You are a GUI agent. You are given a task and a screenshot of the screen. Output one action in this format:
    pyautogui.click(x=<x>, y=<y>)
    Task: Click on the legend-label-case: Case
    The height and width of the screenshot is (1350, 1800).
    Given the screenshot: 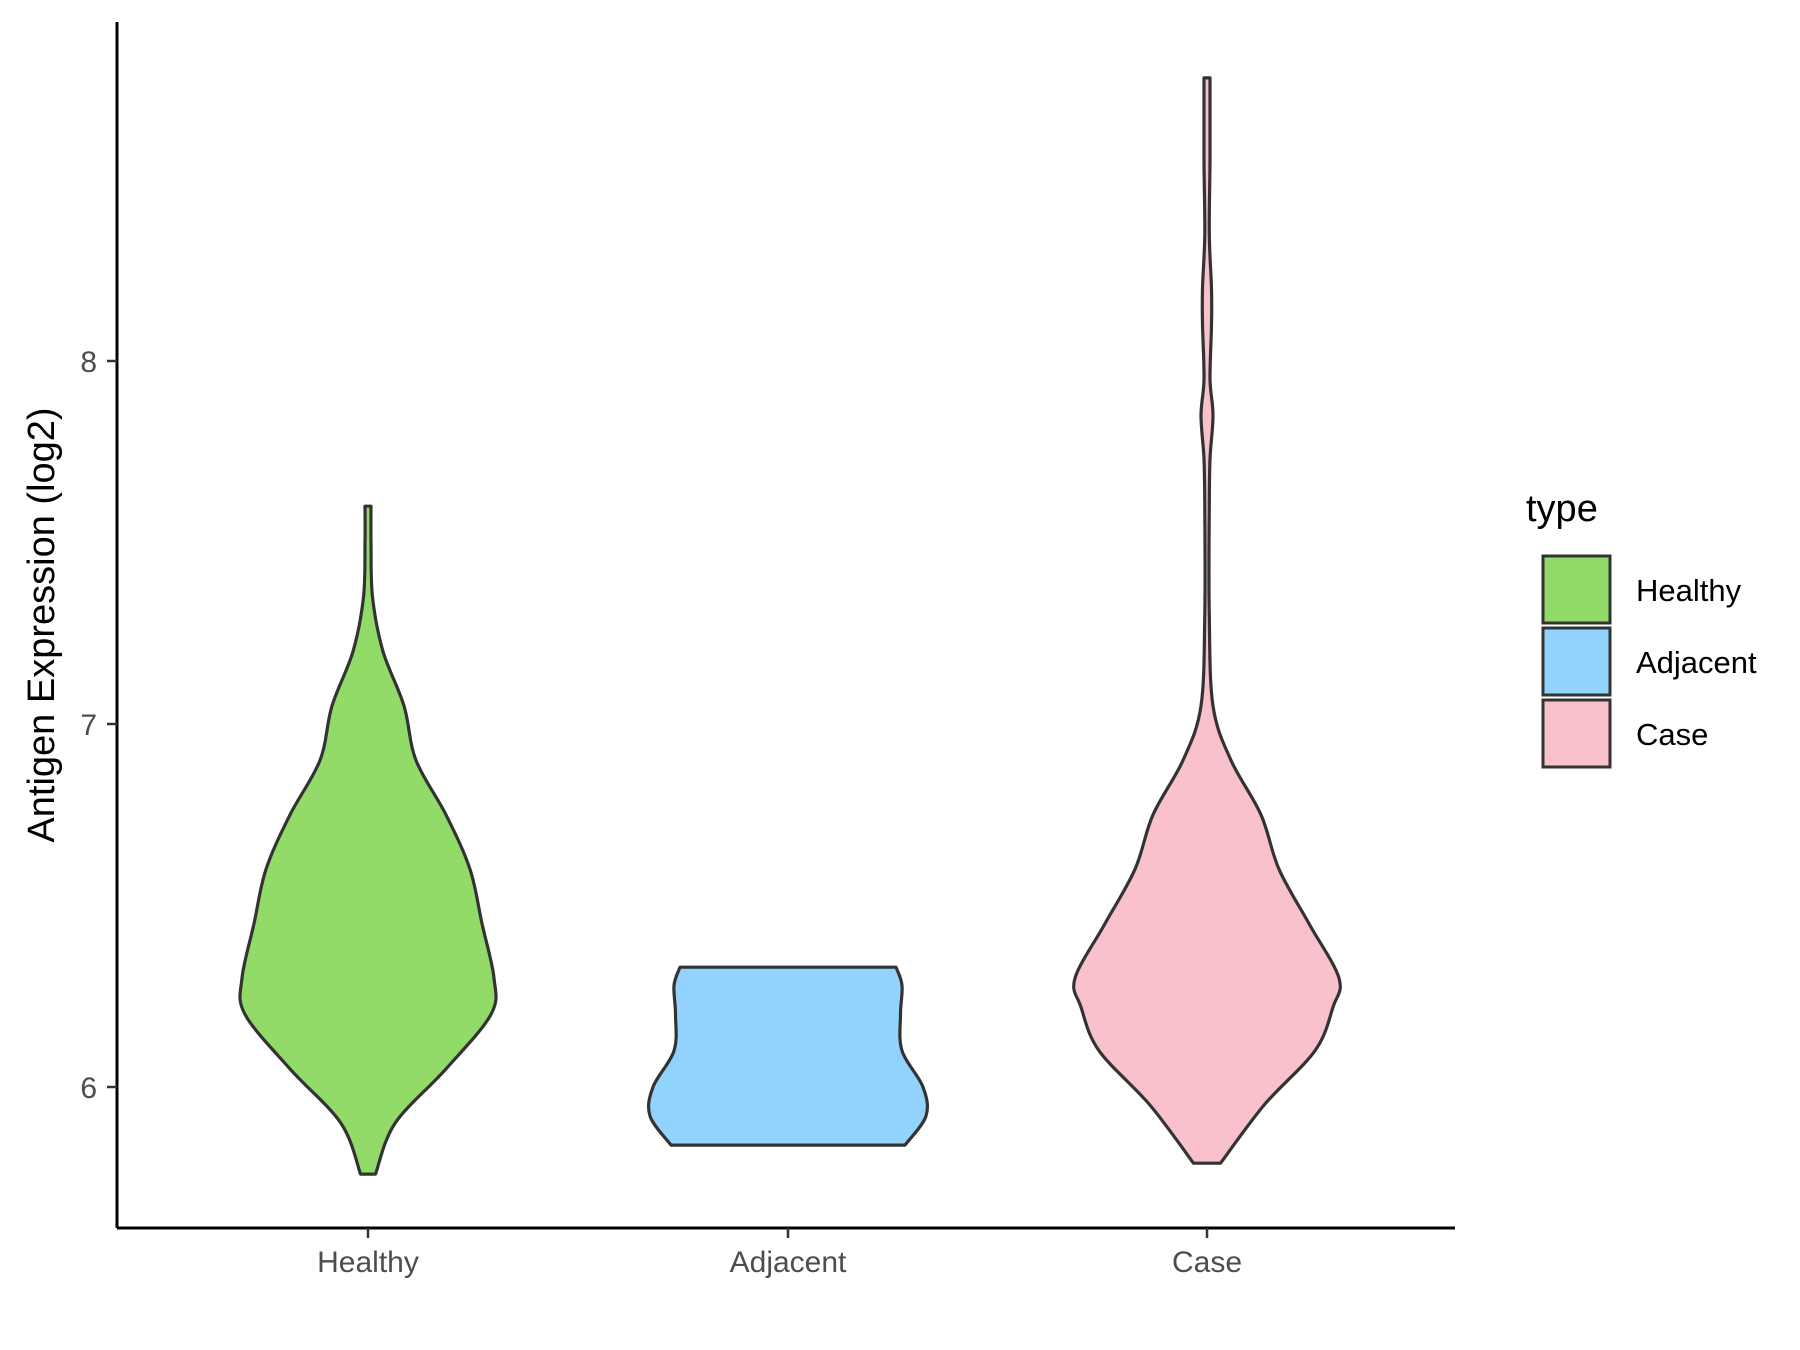 What is the action you would take?
    pyautogui.click(x=1672, y=734)
    